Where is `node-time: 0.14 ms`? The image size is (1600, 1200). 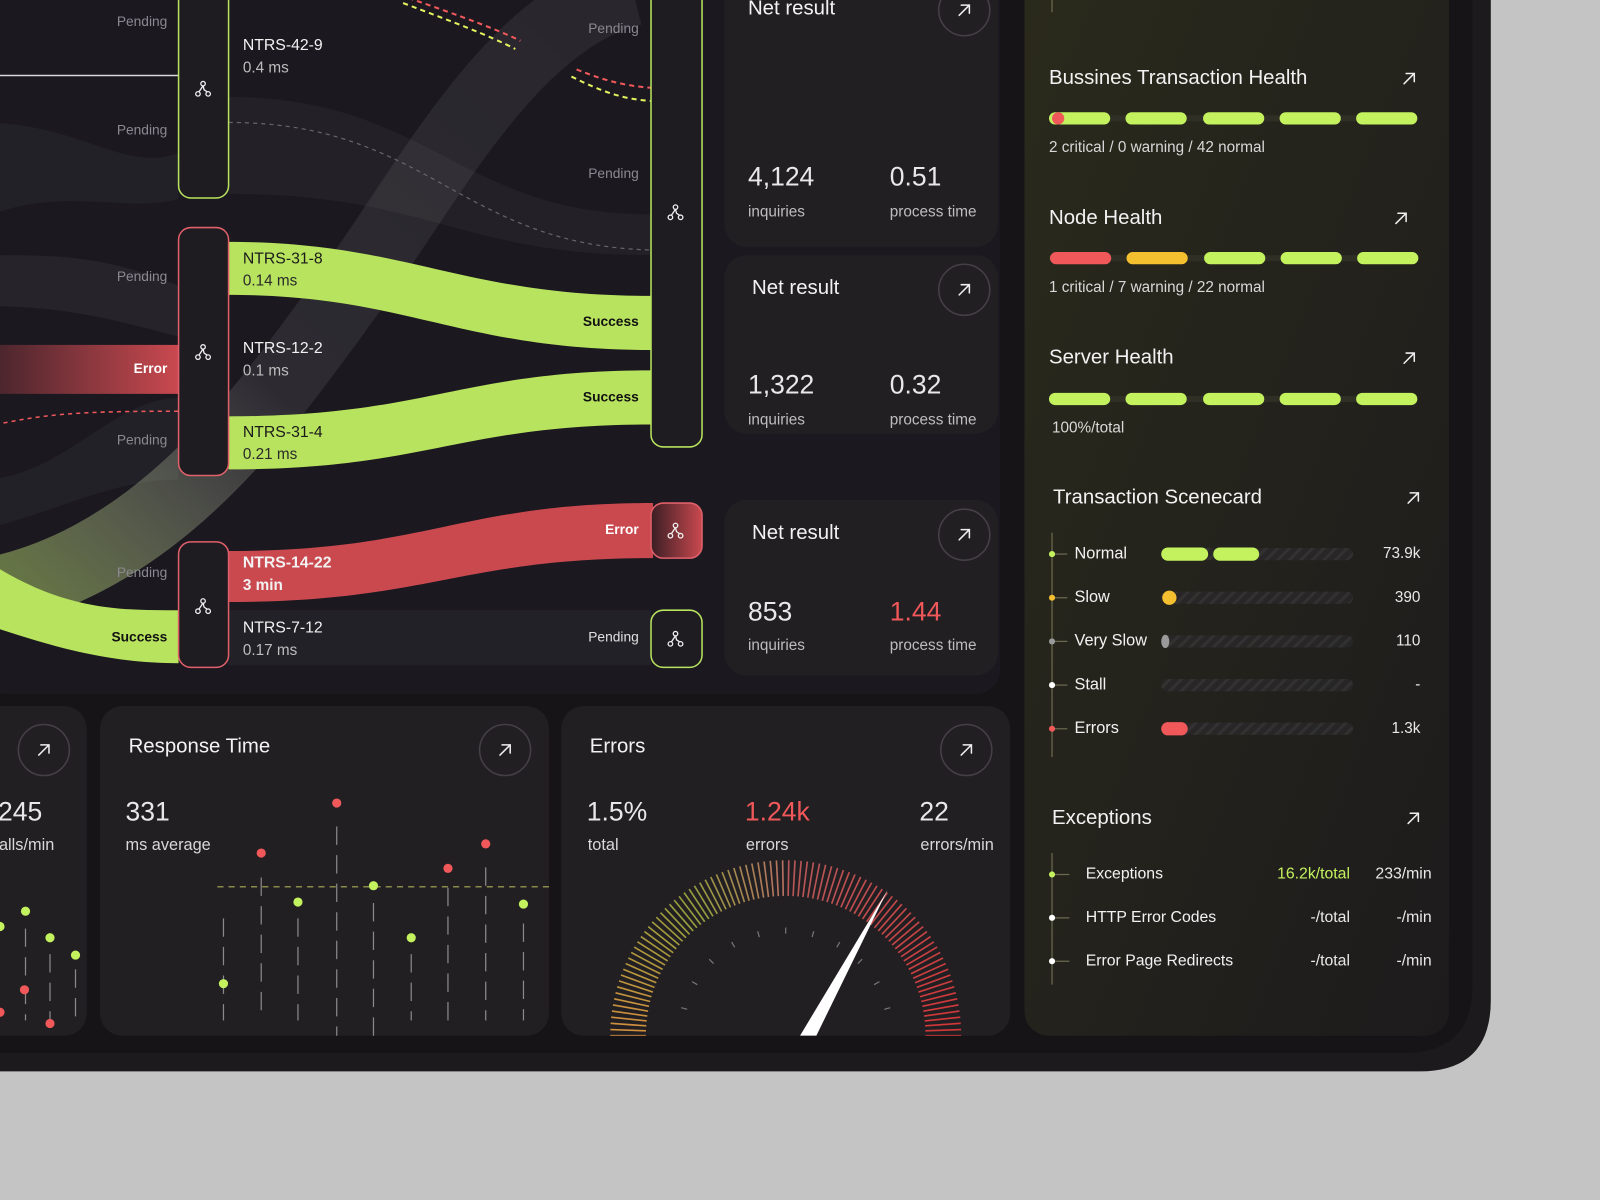
node-time: 0.14 ms is located at coordinates (270, 281).